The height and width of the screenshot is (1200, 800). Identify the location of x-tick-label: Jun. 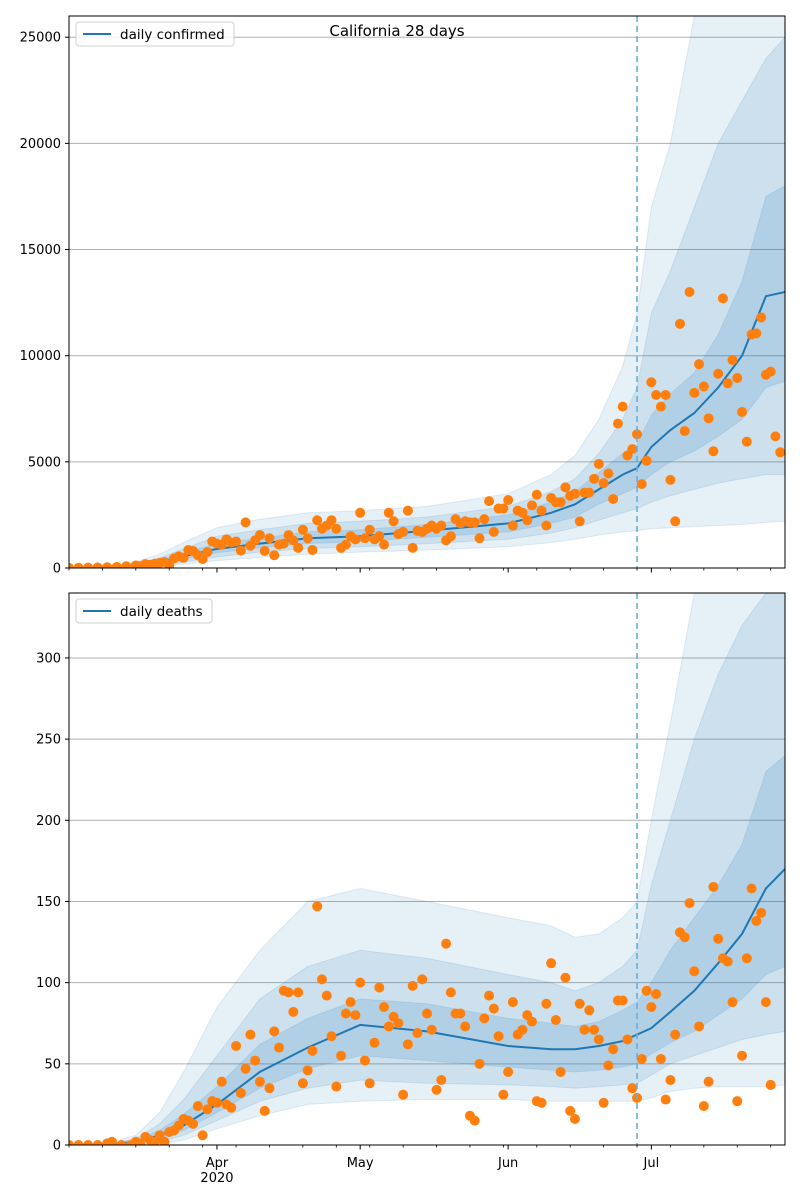
(507, 1163).